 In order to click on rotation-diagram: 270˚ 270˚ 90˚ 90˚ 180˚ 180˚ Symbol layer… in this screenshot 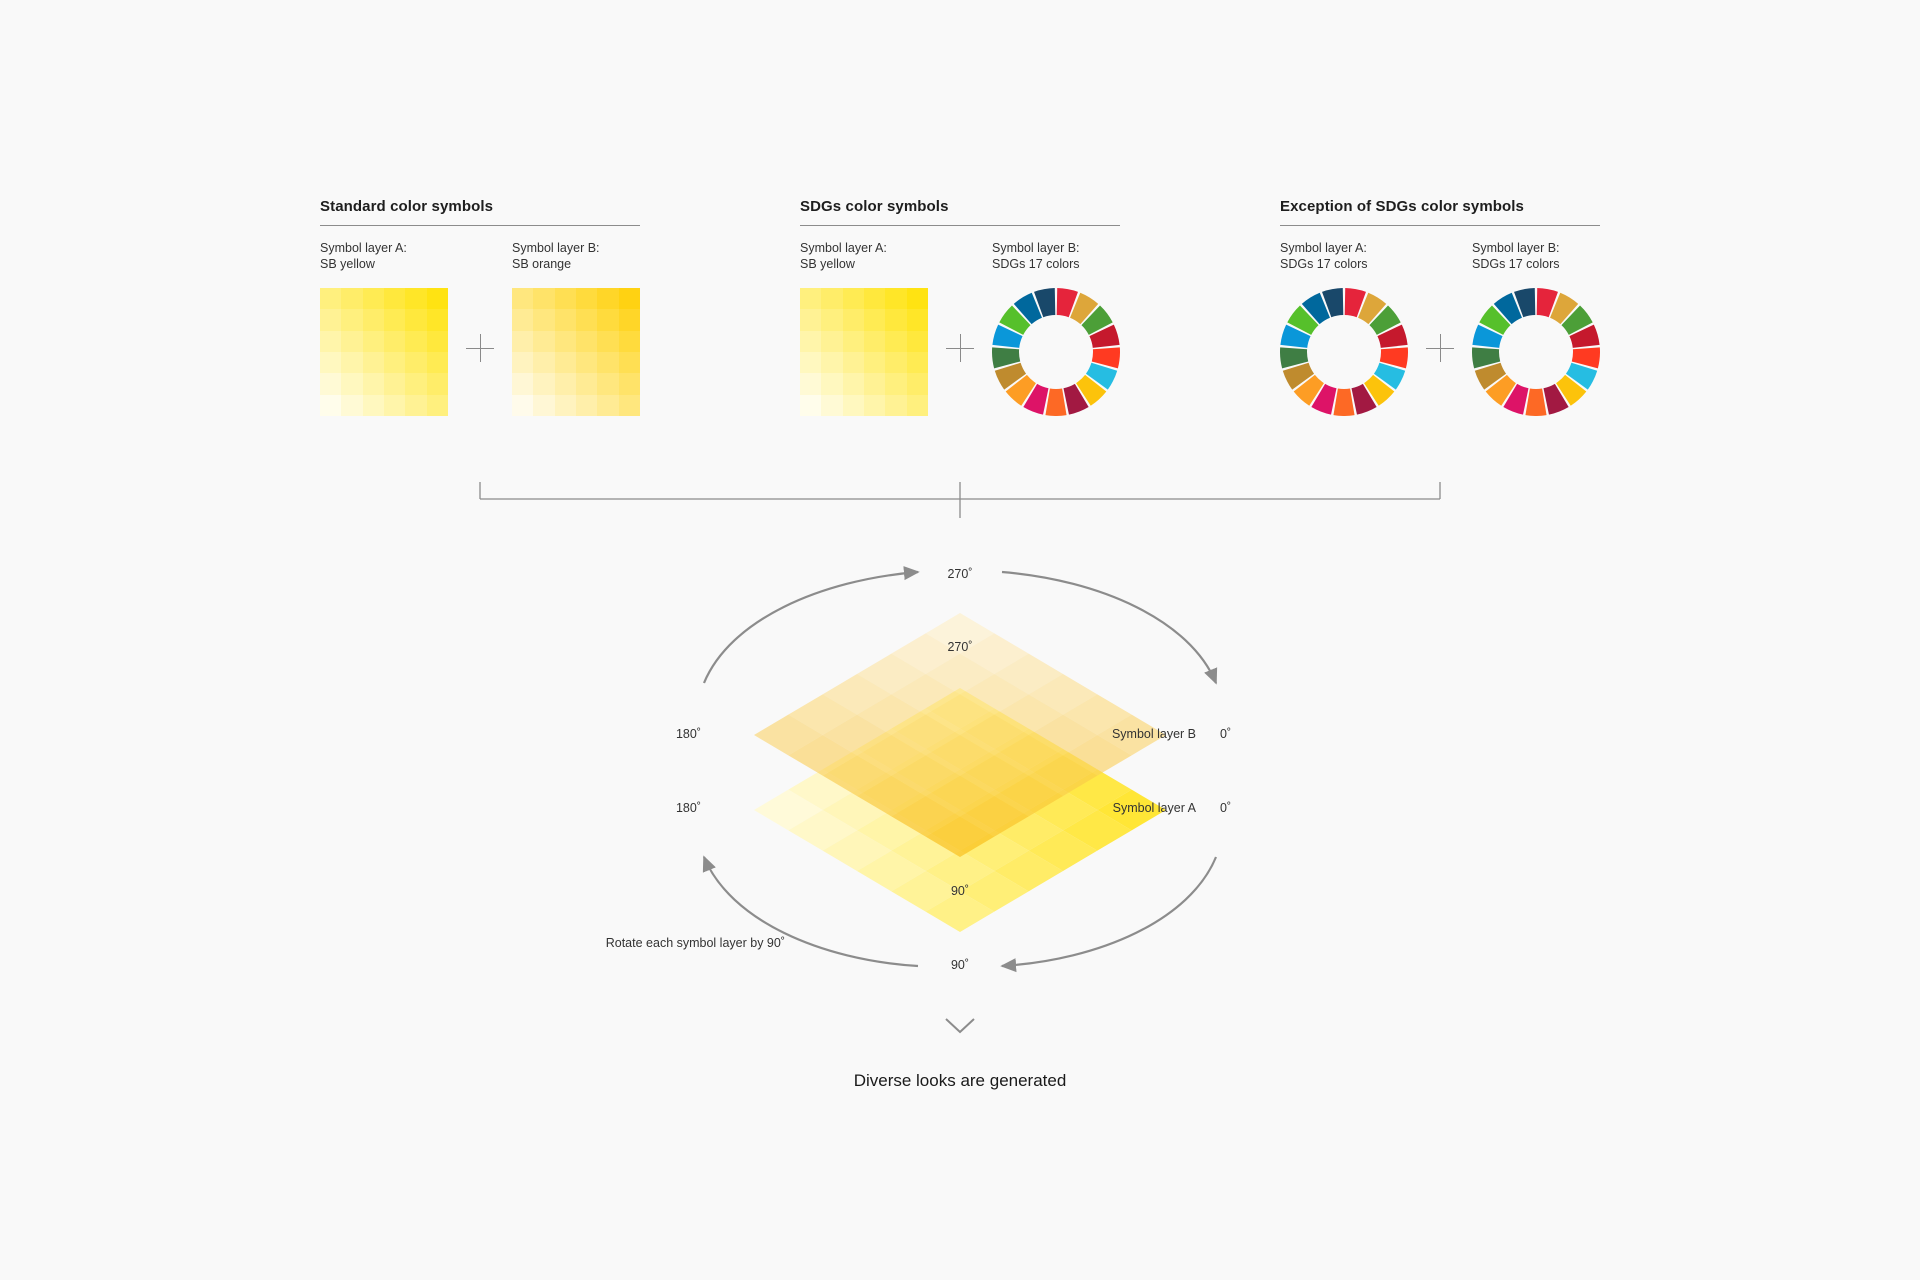, I will do `click(918, 769)`.